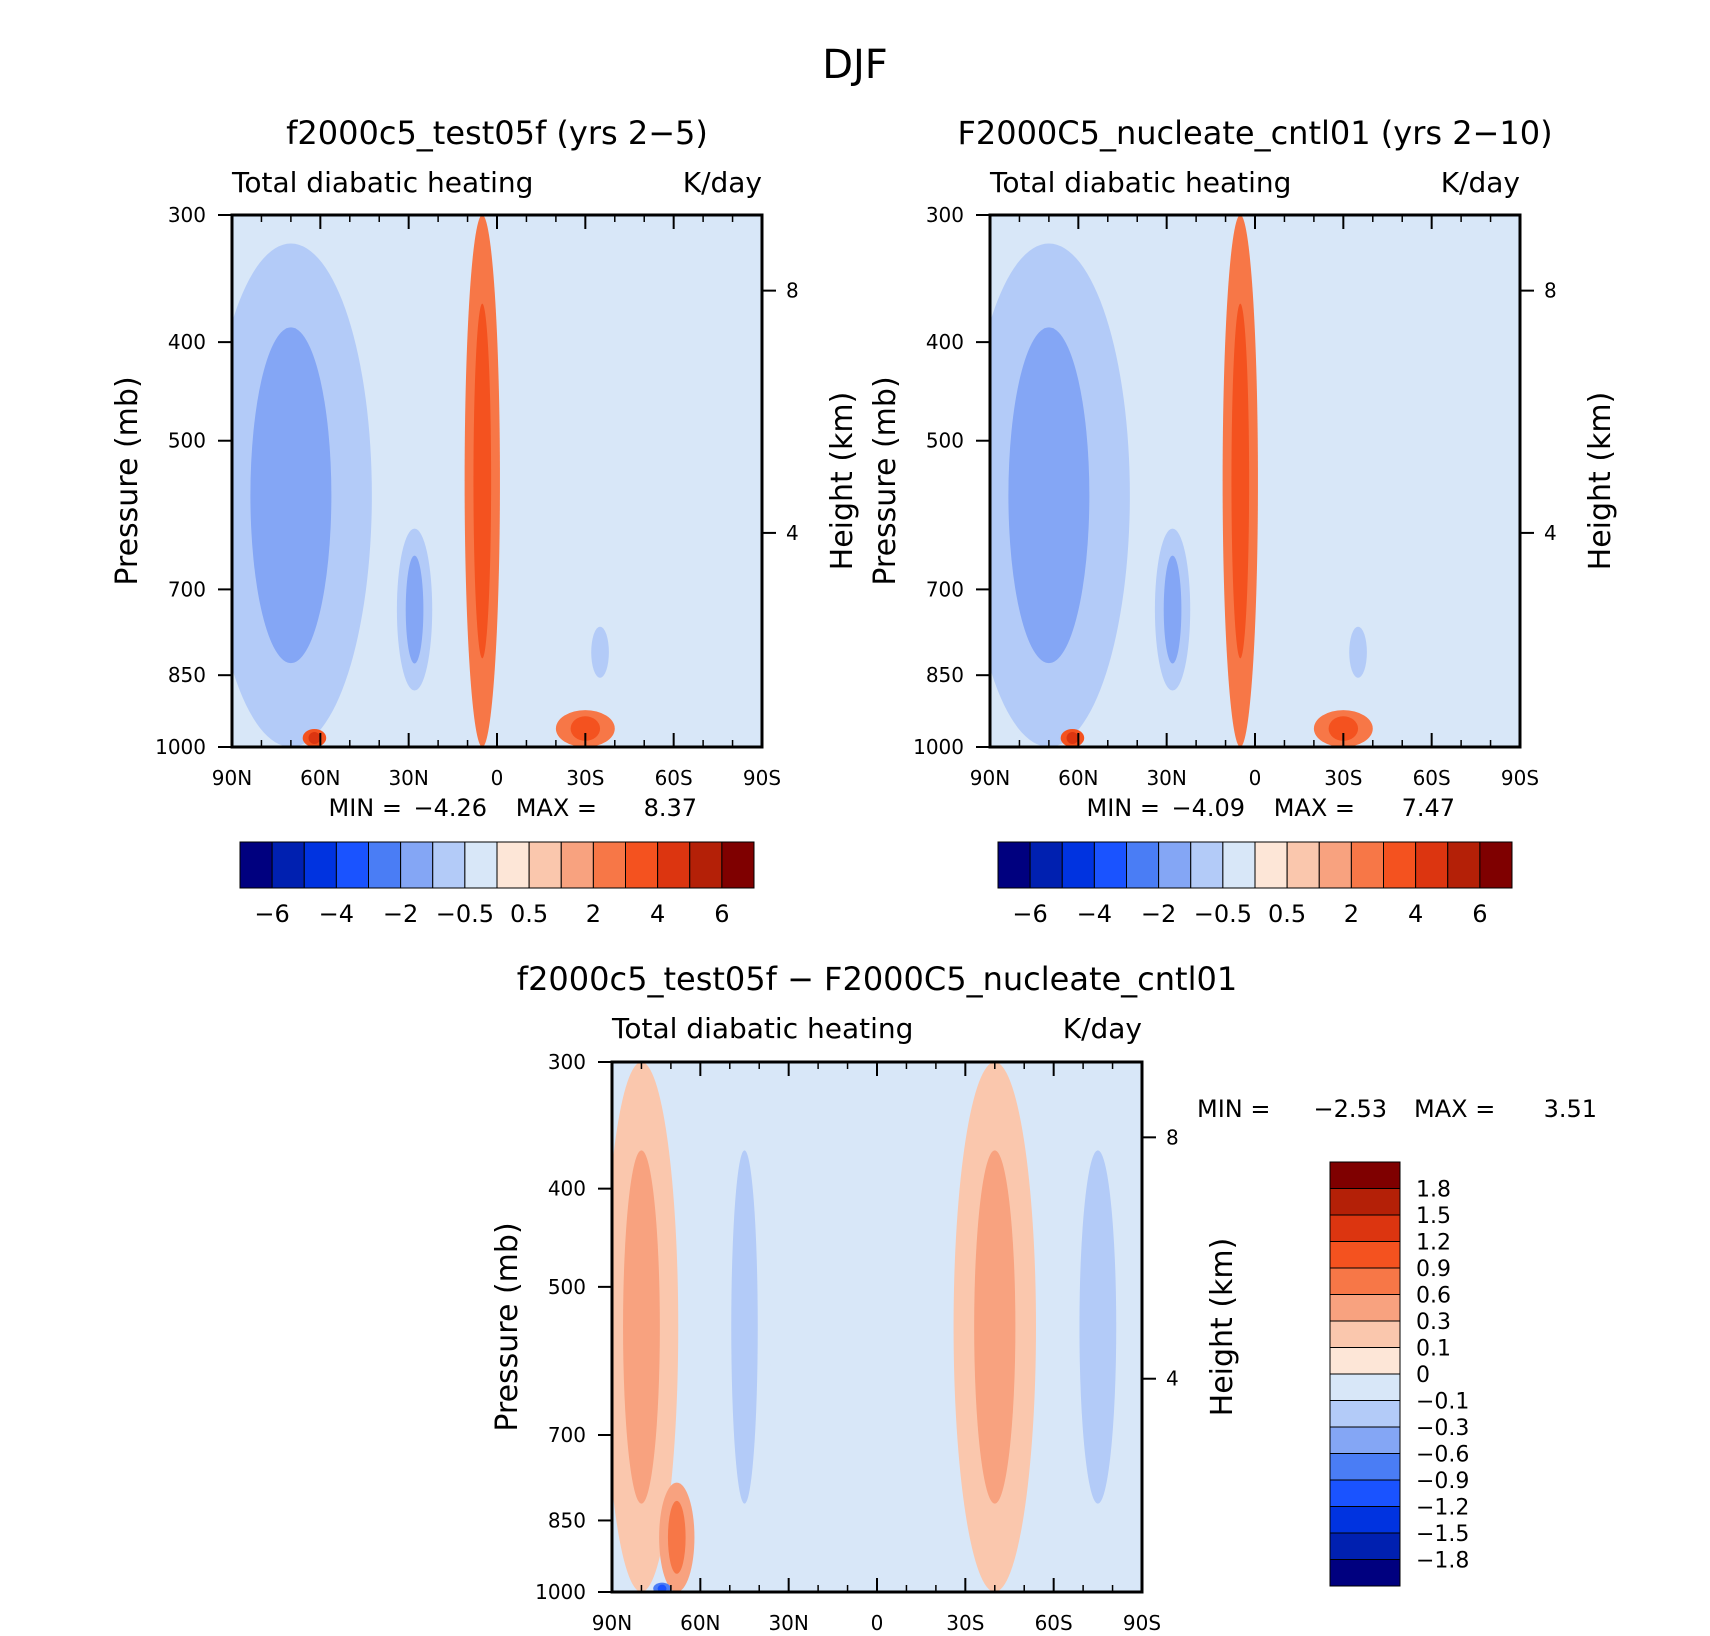  Describe the element at coordinates (762, 1028) in the screenshot. I see `panel-left-label: Total diabatic heating` at that location.